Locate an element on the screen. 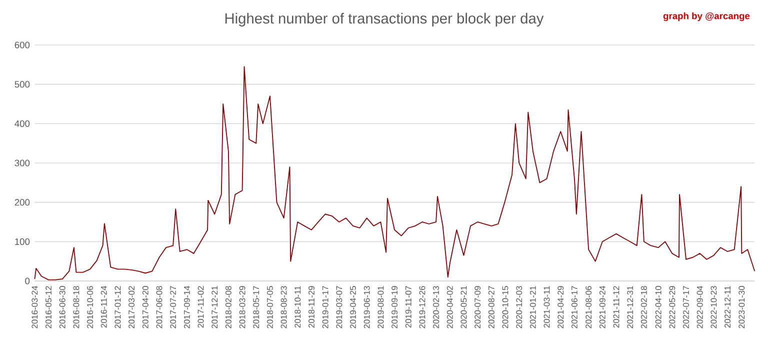 The width and height of the screenshot is (768, 349). x-tick-label: 2021-09-24 is located at coordinates (602, 307).